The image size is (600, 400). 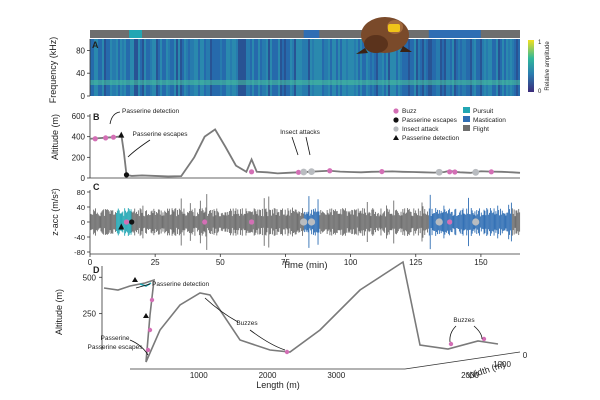 What do you see at coordinates (180, 284) in the screenshot?
I see `d-annotation-detection: Passerine detection` at bounding box center [180, 284].